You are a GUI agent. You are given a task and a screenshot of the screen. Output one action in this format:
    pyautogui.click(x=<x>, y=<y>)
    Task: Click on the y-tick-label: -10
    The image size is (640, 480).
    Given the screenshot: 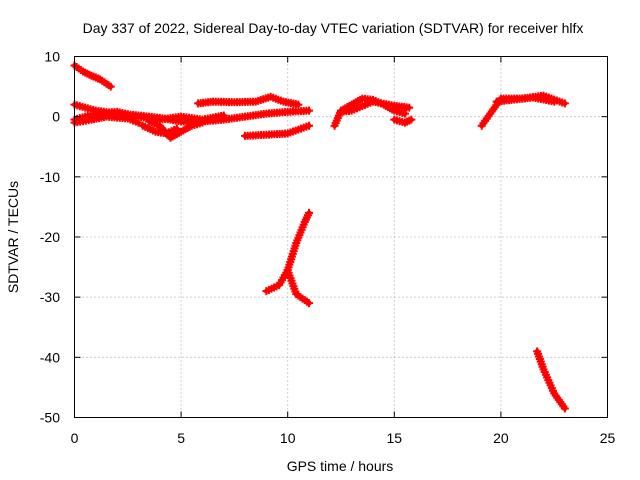 What is the action you would take?
    pyautogui.click(x=50, y=177)
    